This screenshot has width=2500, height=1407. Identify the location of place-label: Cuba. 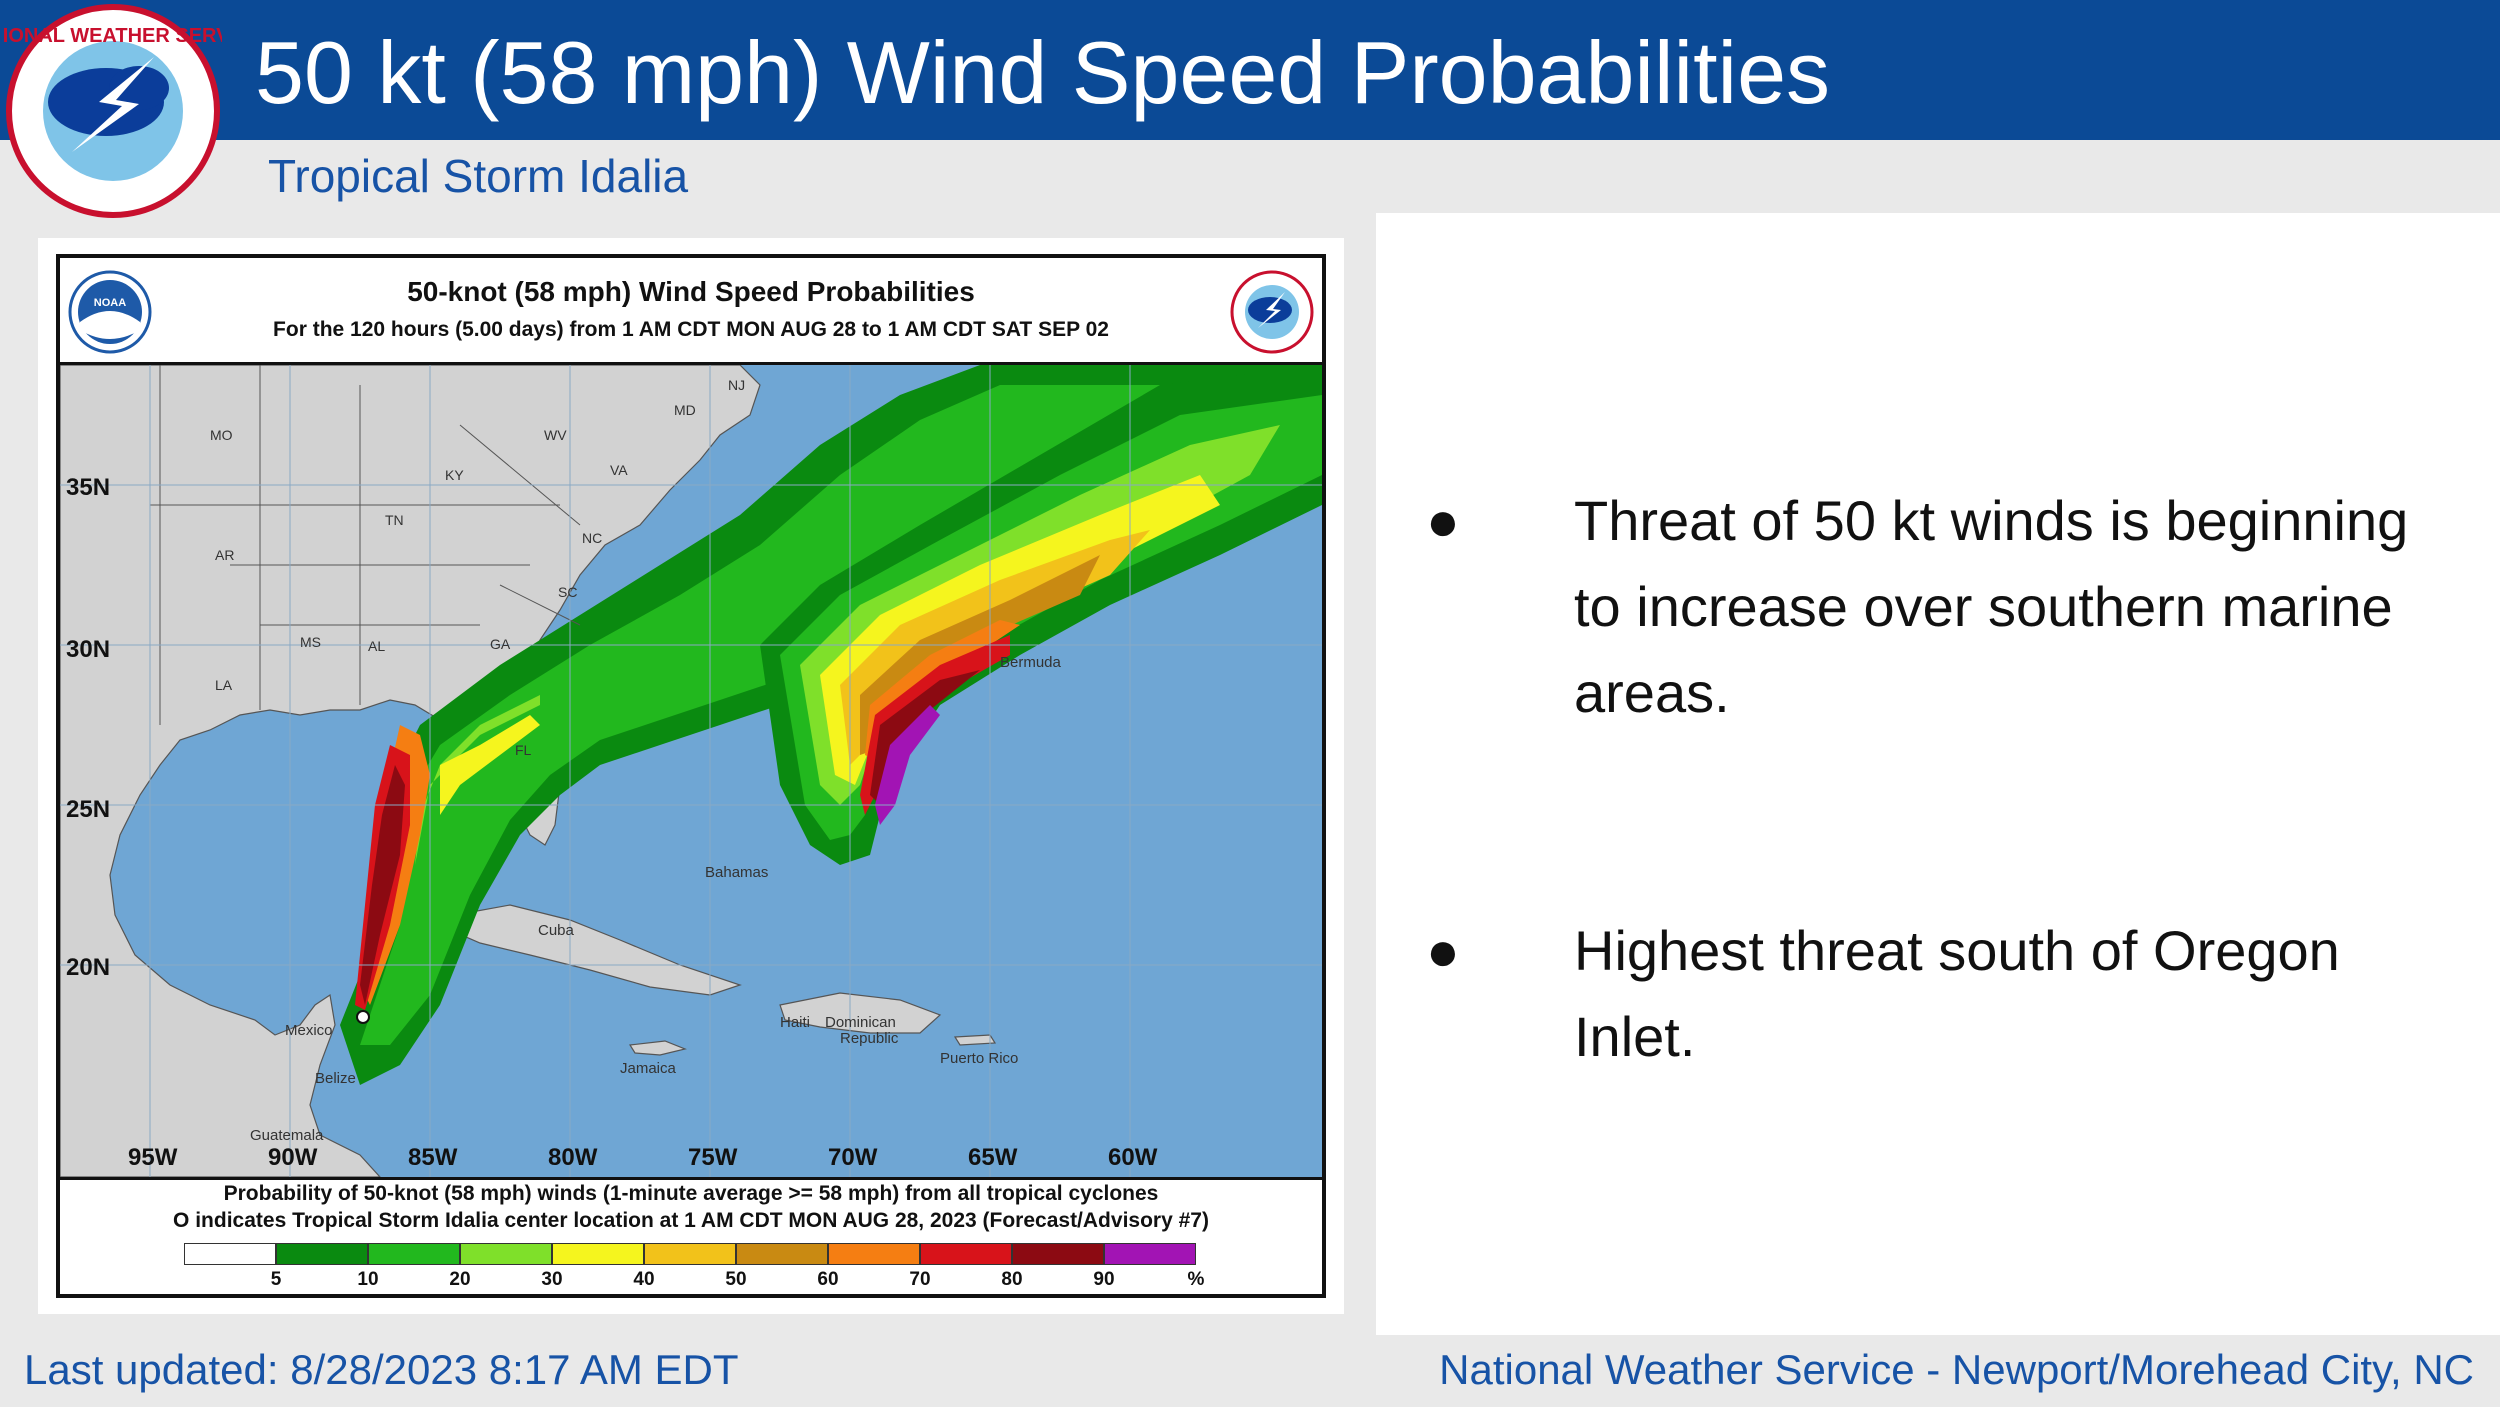
(556, 930).